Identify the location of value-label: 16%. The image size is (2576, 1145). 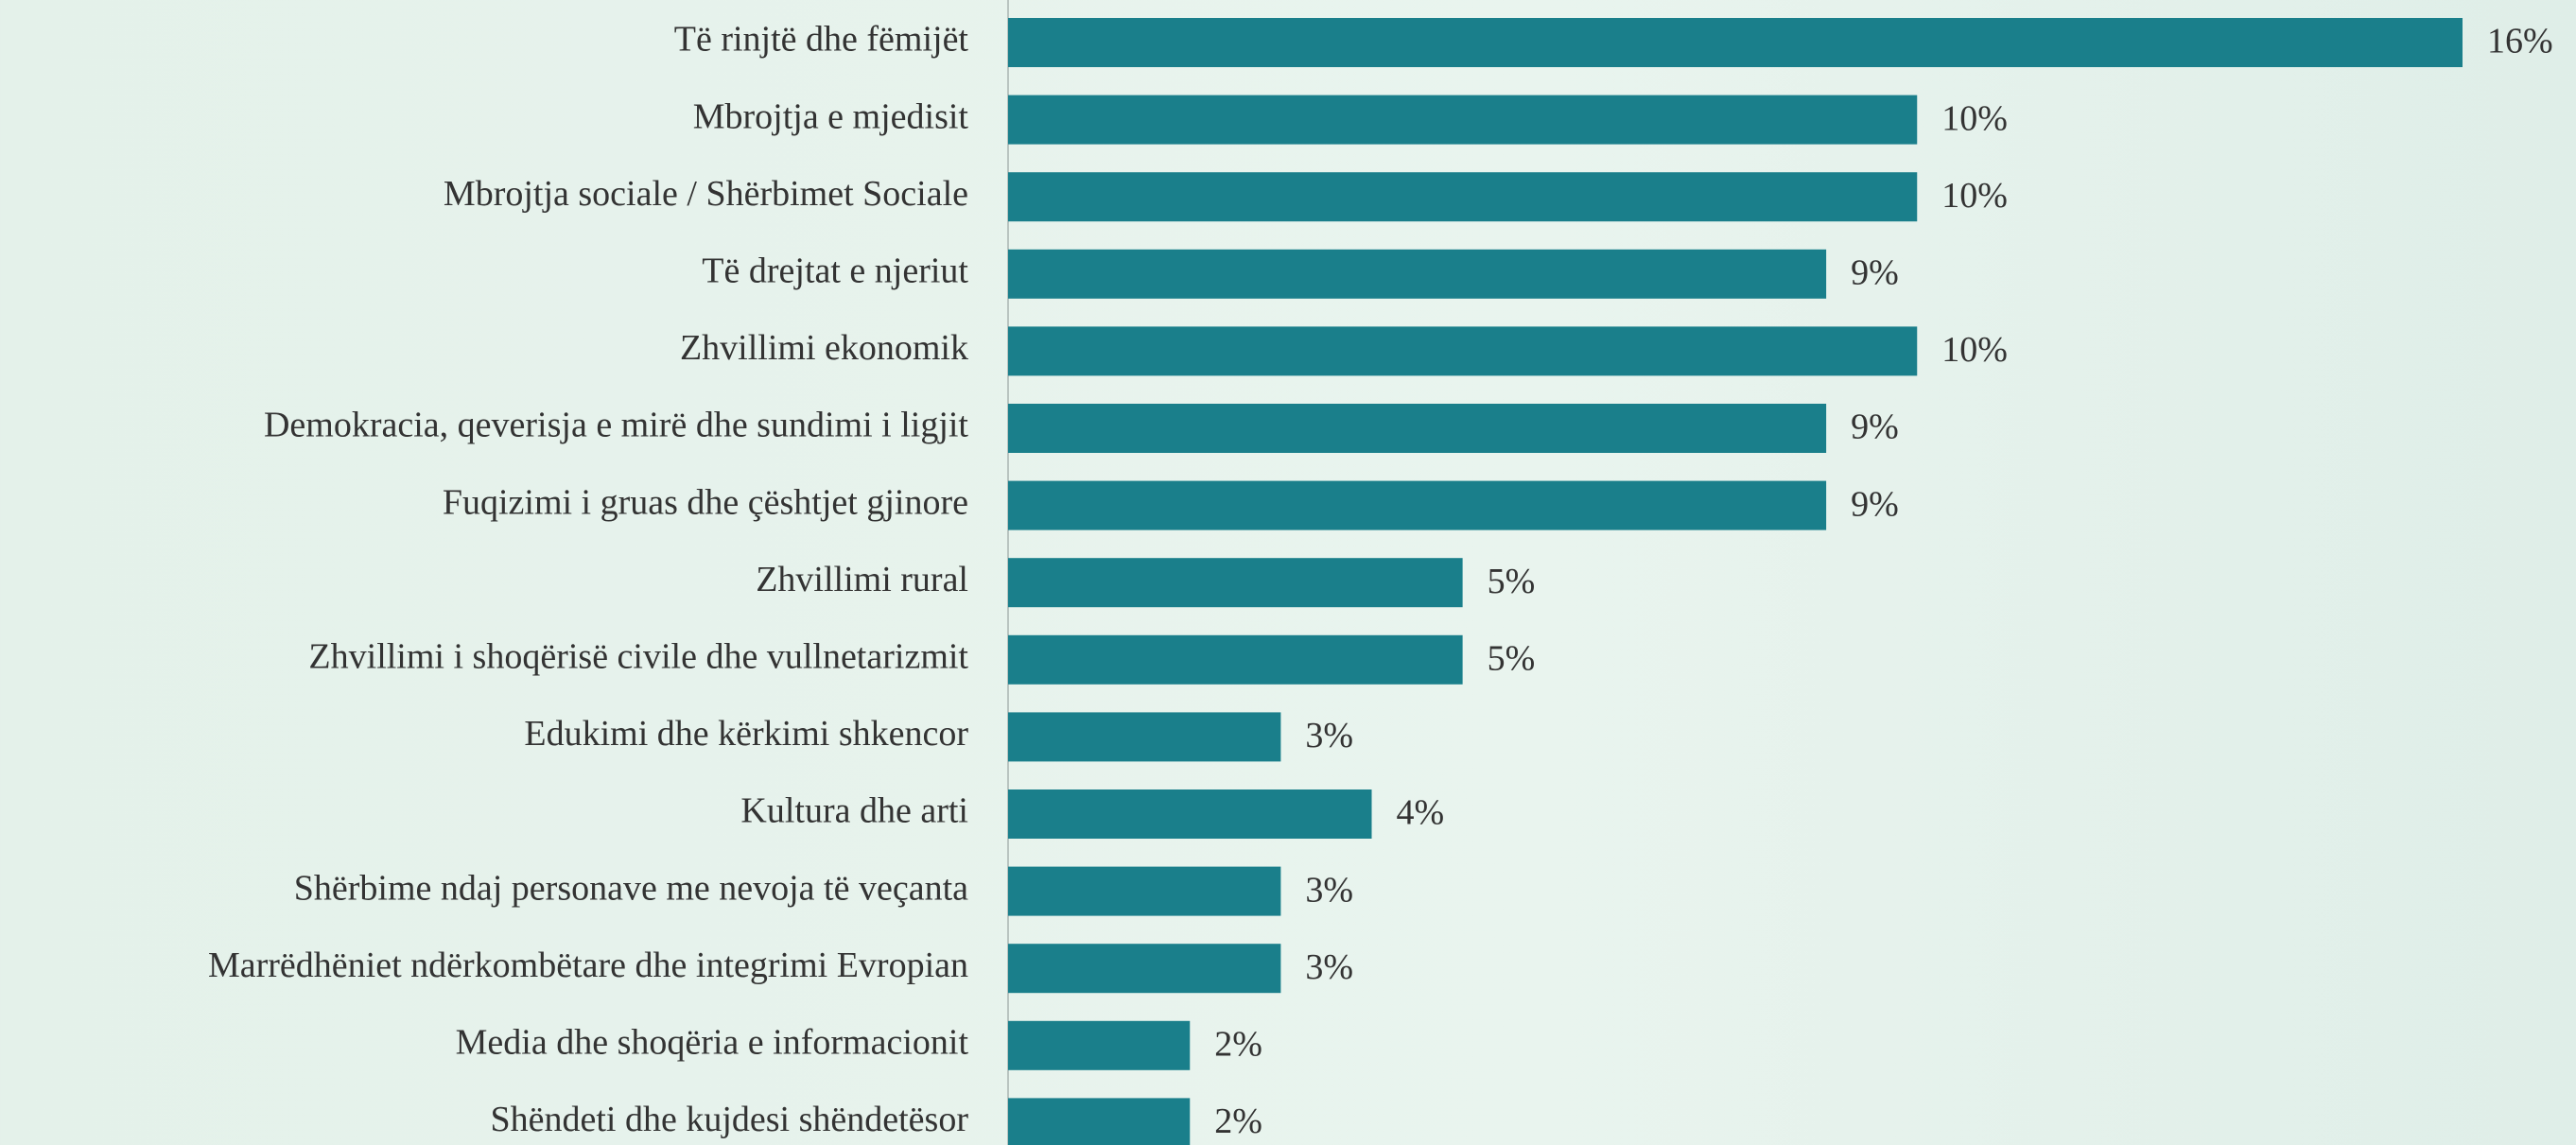
(2520, 42).